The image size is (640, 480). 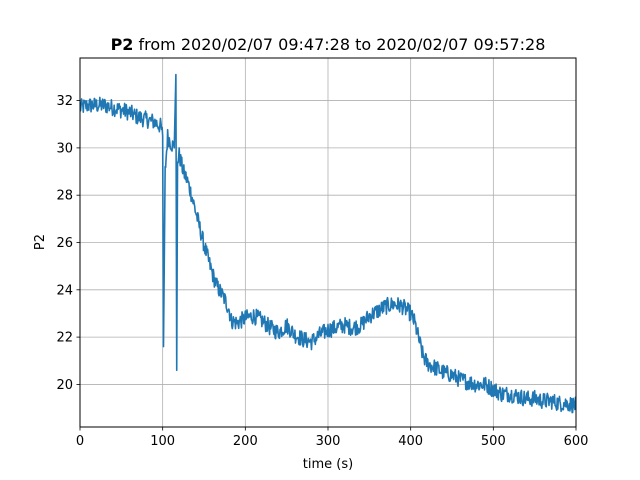 I want to click on x-tick-label: 400, so click(x=410, y=441).